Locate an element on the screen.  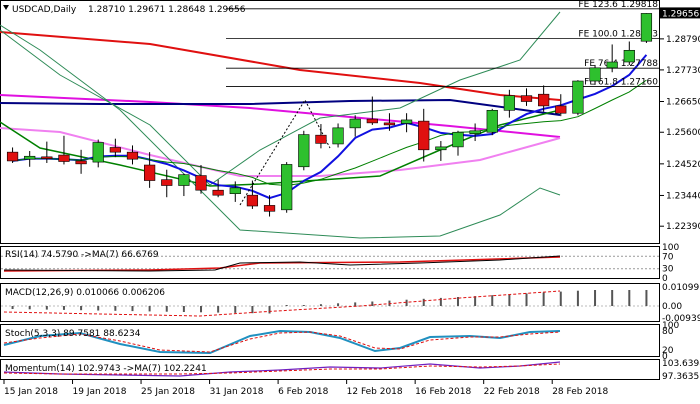
stoch-axis-label: 80 is located at coordinates (668, 332).